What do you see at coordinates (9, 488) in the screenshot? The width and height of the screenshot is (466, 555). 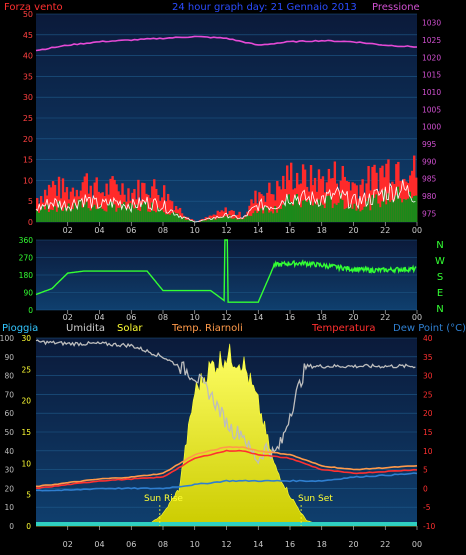 I see `humidity-axis-tick: 20` at bounding box center [9, 488].